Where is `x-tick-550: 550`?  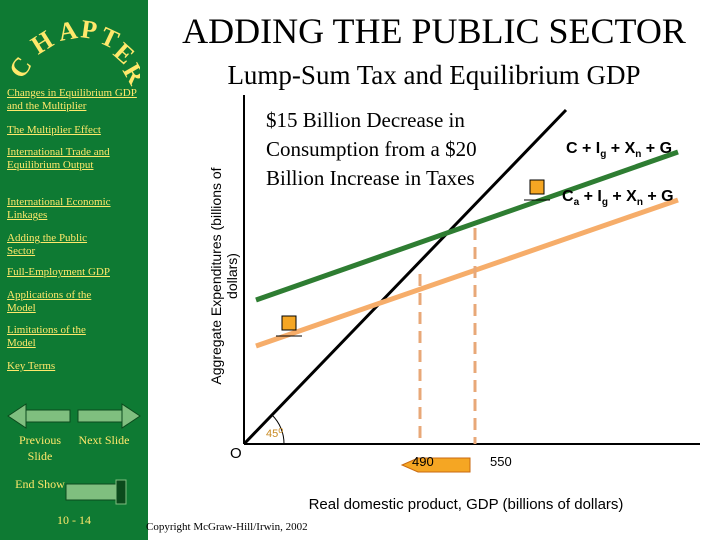 x-tick-550: 550 is located at coordinates (501, 461).